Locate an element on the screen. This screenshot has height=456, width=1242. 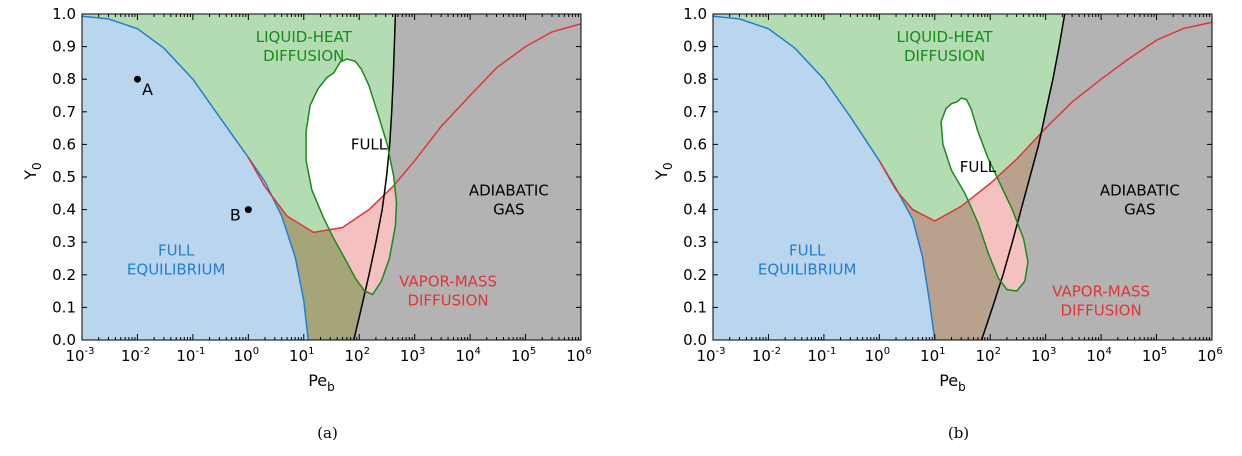
x-tick-exponent: 6 is located at coordinates (1219, 351).